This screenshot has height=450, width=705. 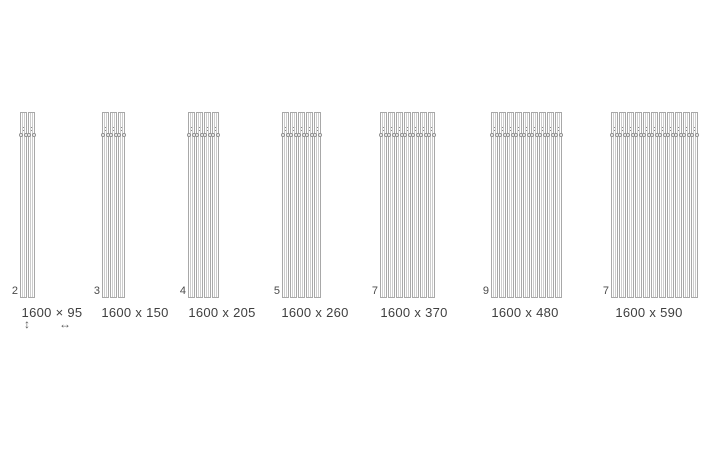 What do you see at coordinates (649, 312) in the screenshot?
I see `size-label: 1600 x 590` at bounding box center [649, 312].